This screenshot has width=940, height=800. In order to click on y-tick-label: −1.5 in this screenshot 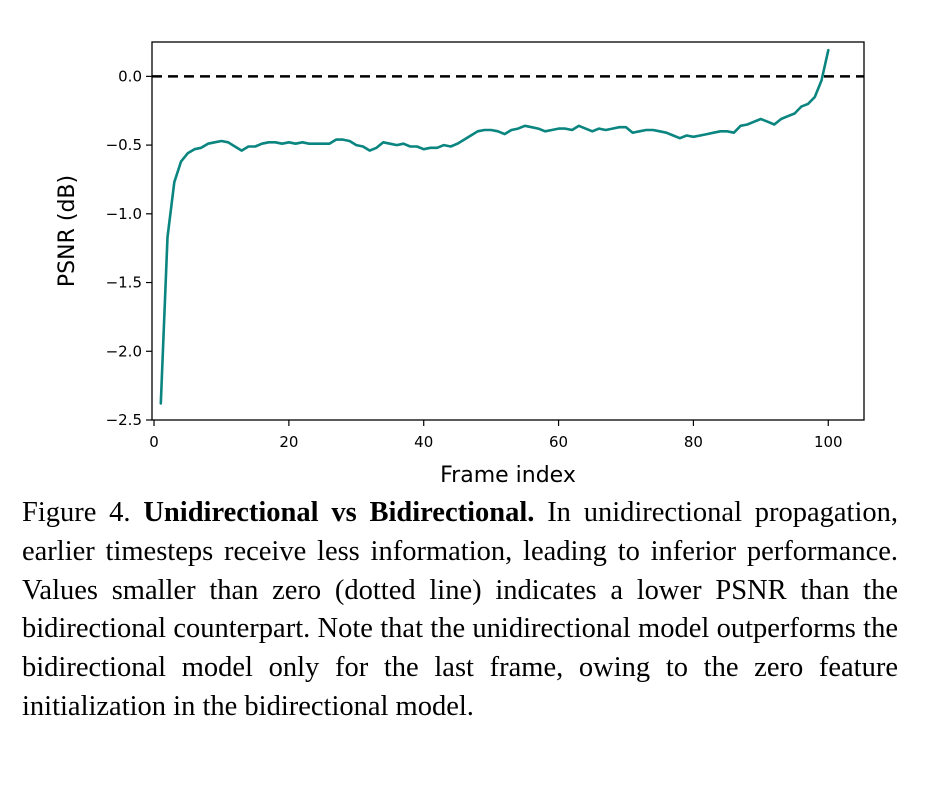, I will do `click(124, 283)`.